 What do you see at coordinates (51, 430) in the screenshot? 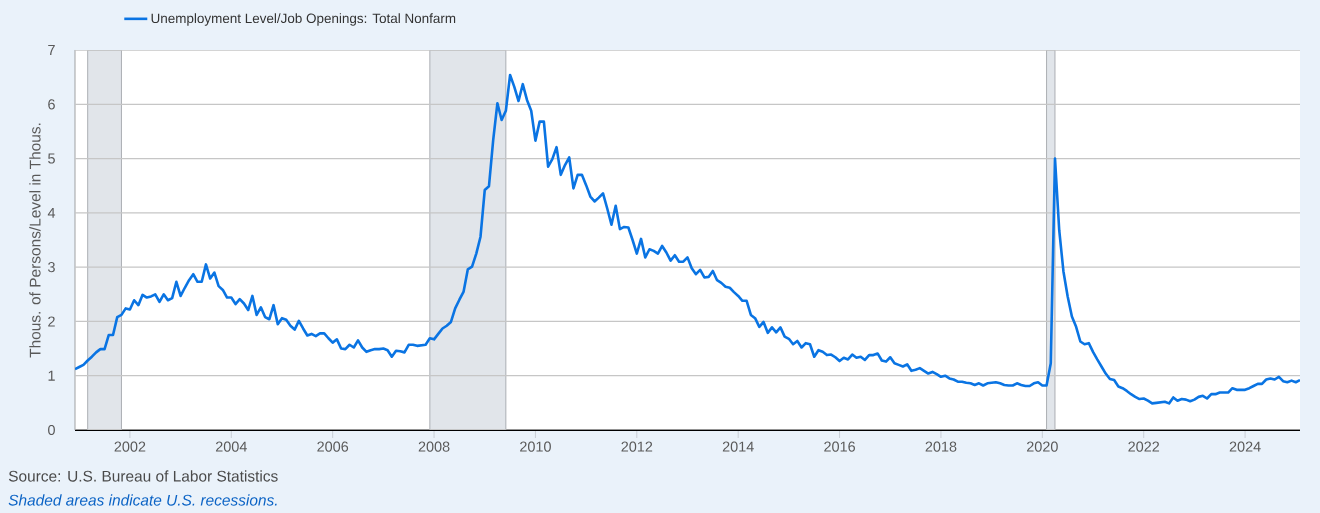
I see `y-tick-label: 0` at bounding box center [51, 430].